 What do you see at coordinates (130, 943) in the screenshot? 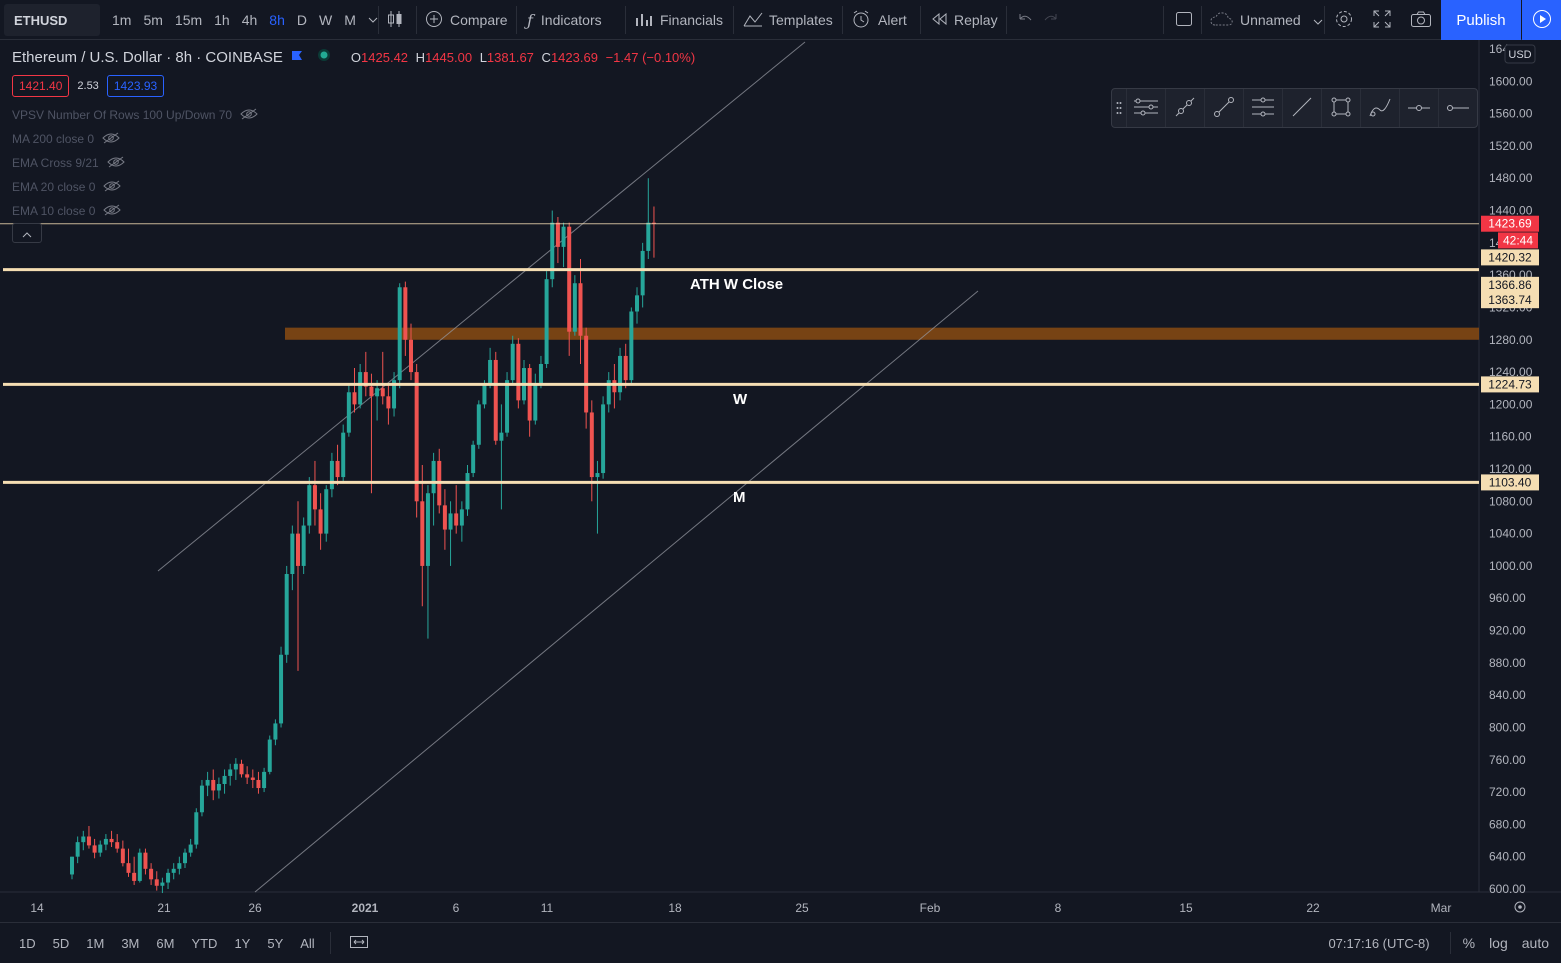
I see `range-3m: 3M` at bounding box center [130, 943].